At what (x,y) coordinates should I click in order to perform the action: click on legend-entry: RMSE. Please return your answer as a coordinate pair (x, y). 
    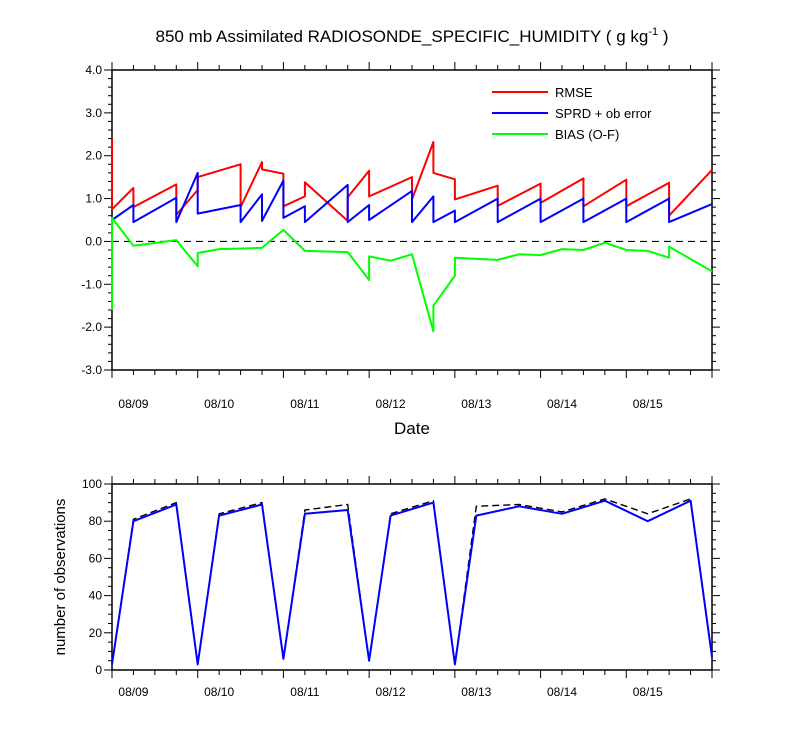
    Looking at the image, I should click on (574, 92).